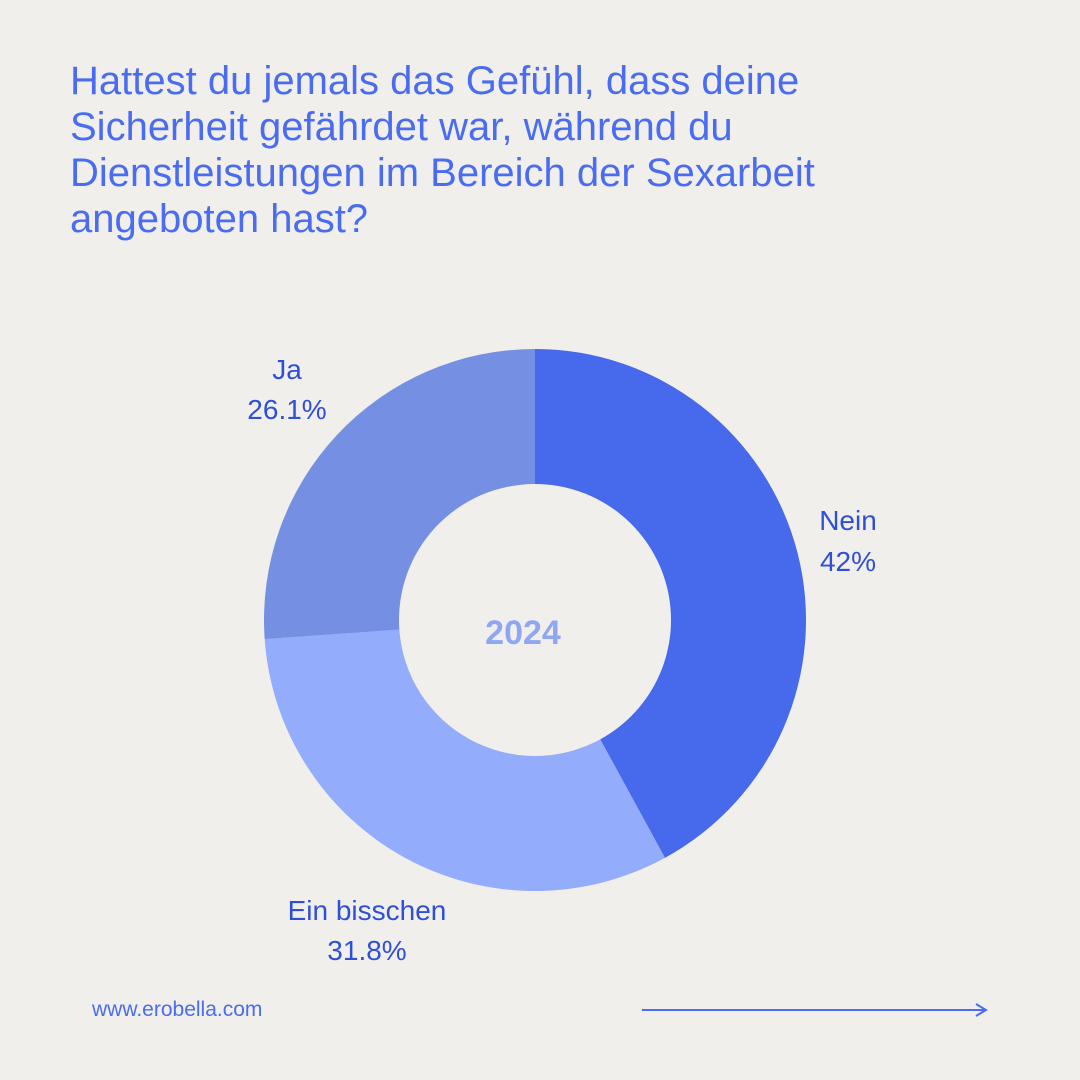 This screenshot has width=1080, height=1080. What do you see at coordinates (848, 520) in the screenshot?
I see `slice-label-nein: Nein` at bounding box center [848, 520].